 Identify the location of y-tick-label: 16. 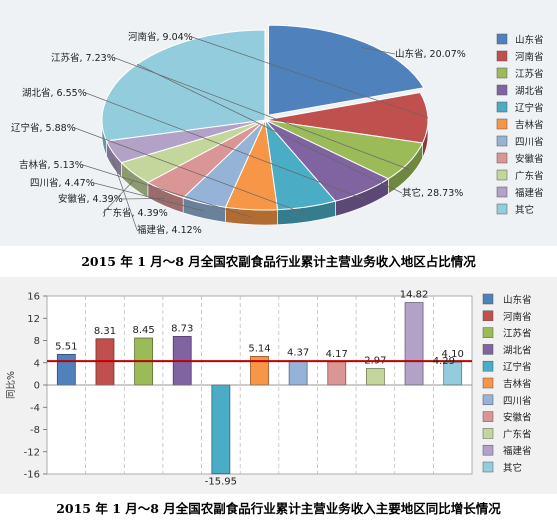
(33, 297).